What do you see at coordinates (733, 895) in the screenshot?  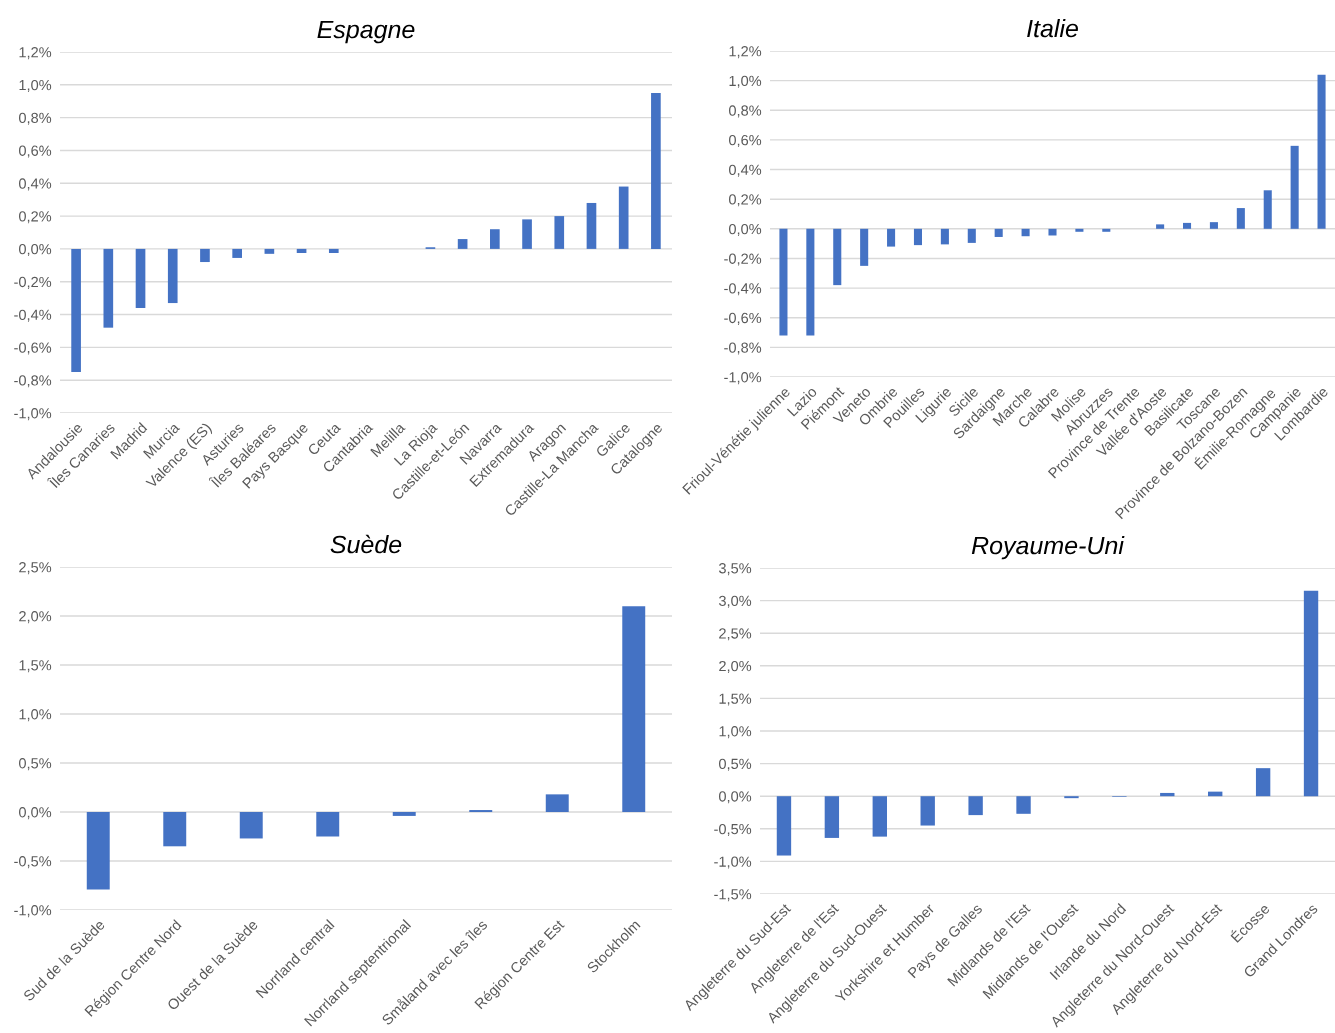 I see `y-tick-label: -1,5%` at bounding box center [733, 895].